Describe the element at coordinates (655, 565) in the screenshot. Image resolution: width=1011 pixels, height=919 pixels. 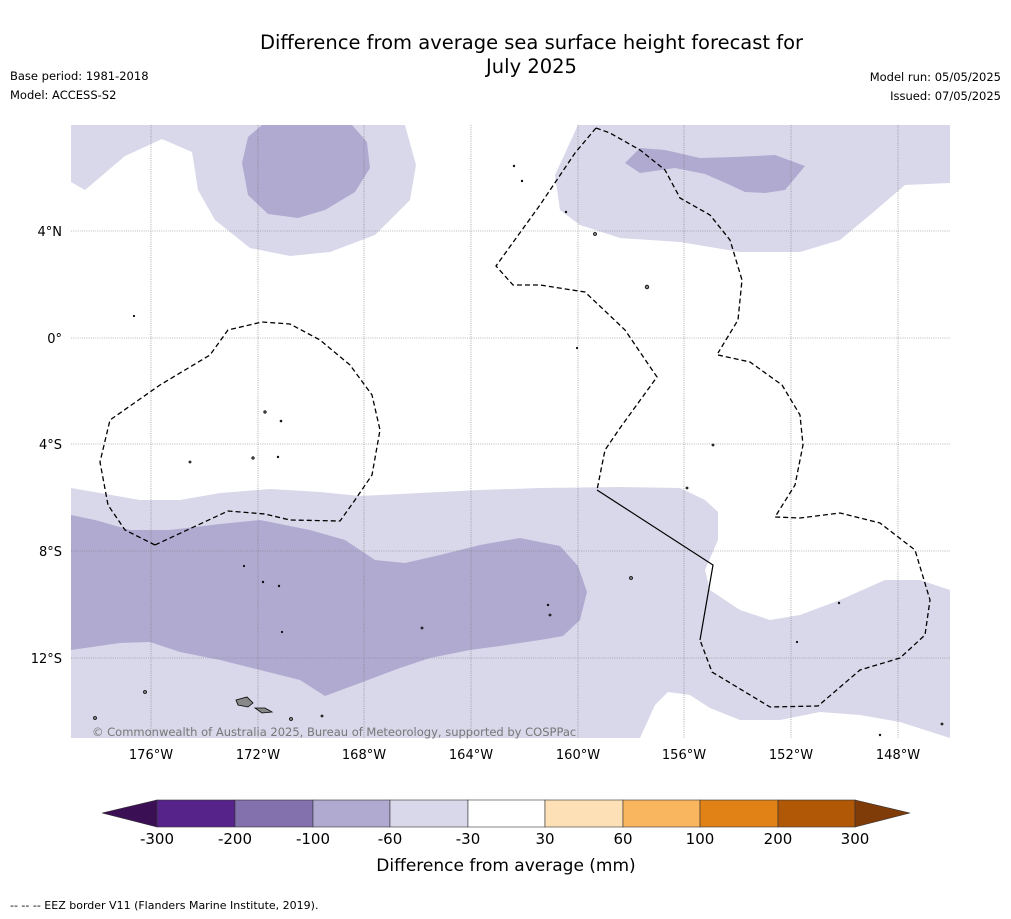
I see `solid-boundary` at that location.